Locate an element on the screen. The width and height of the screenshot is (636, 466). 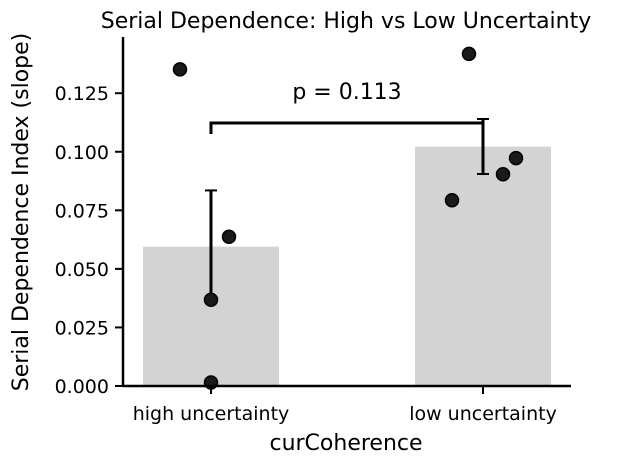
significance-bracket: p = 0.113 is located at coordinates (347, 107).